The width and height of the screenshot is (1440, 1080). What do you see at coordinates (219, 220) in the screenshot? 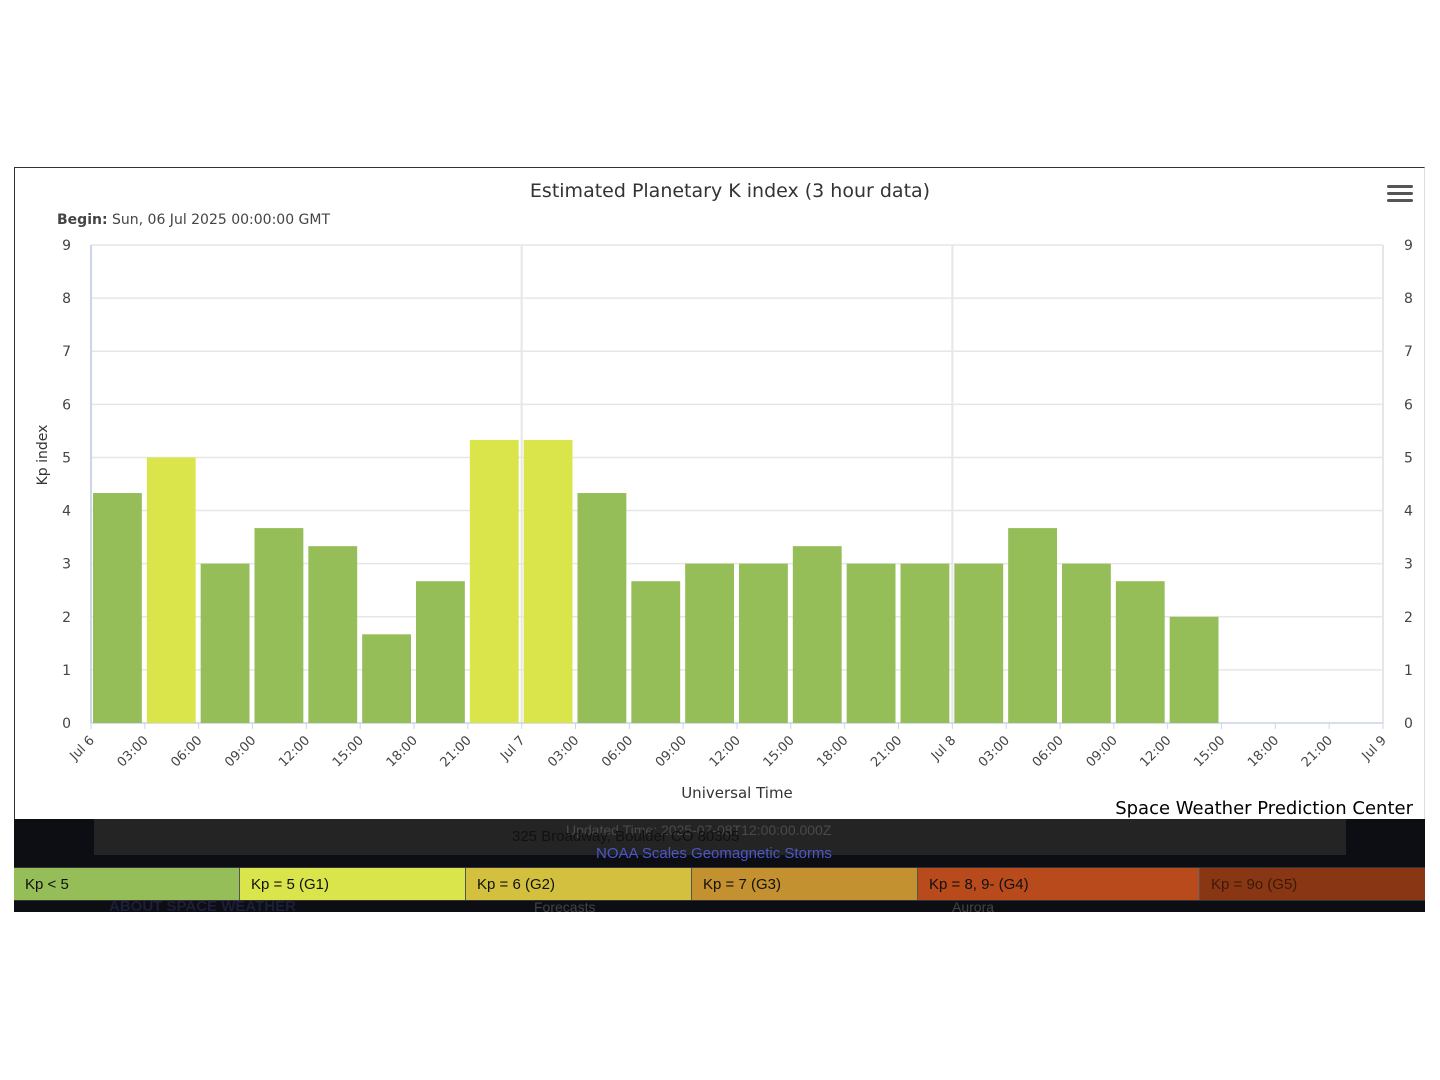
I see `subtitle-value: Sun, 06 Jul 2025 00:00:00 GMT` at bounding box center [219, 220].